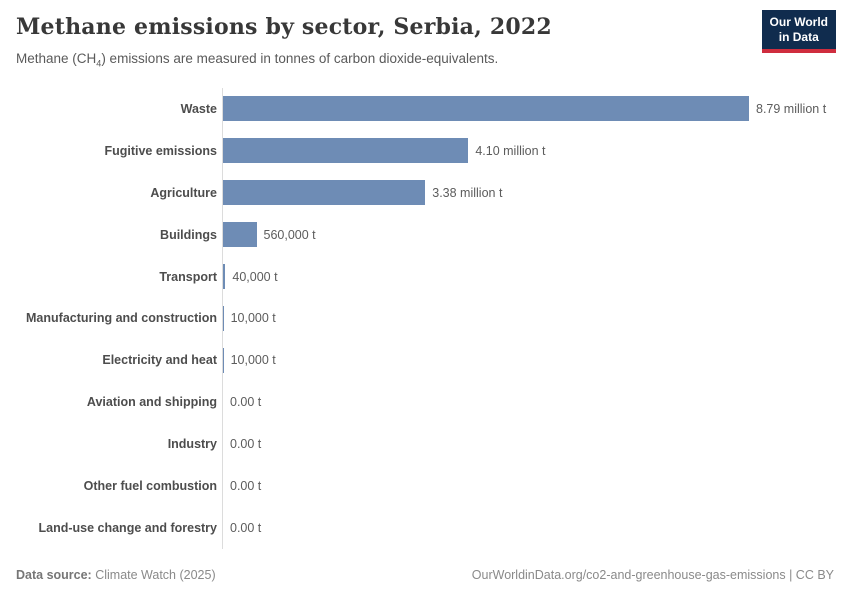 Image resolution: width=850 pixels, height=600 pixels. I want to click on y-axis-line, so click(222, 318).